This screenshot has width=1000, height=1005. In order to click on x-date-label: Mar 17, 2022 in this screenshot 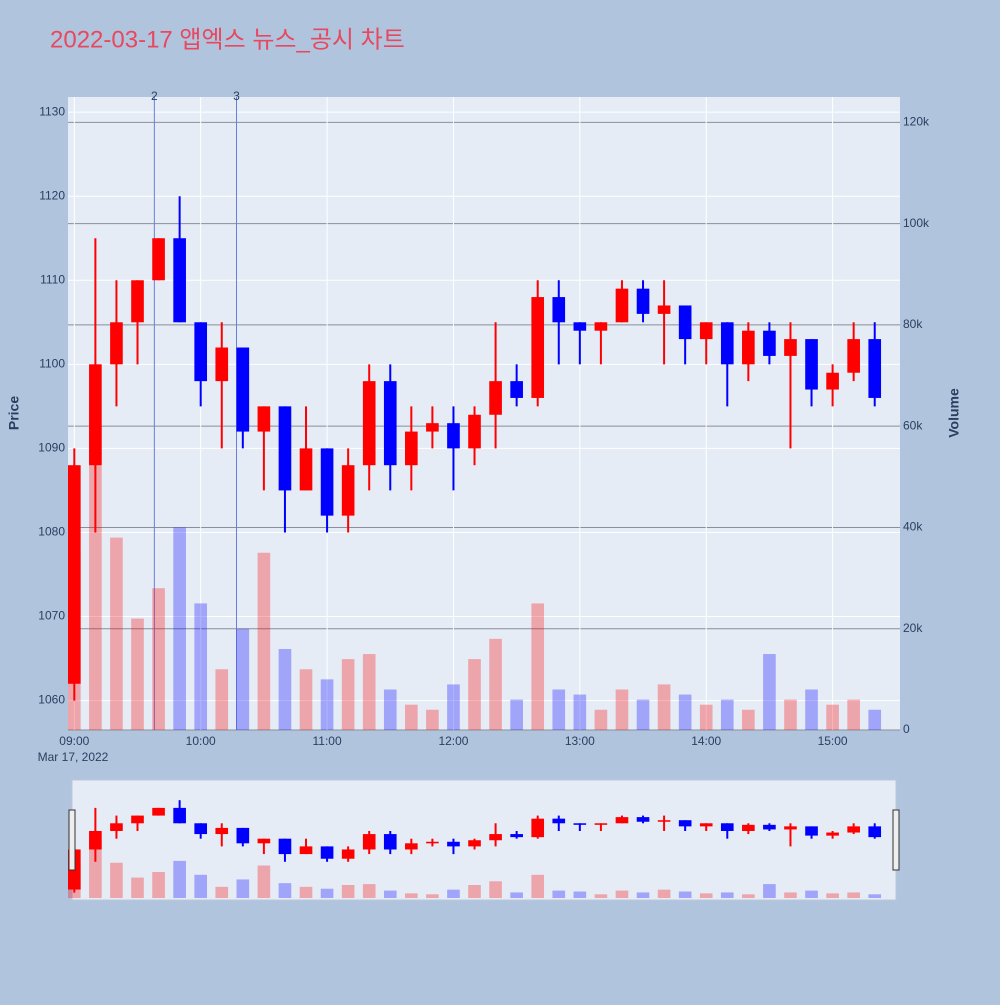, I will do `click(73, 757)`.